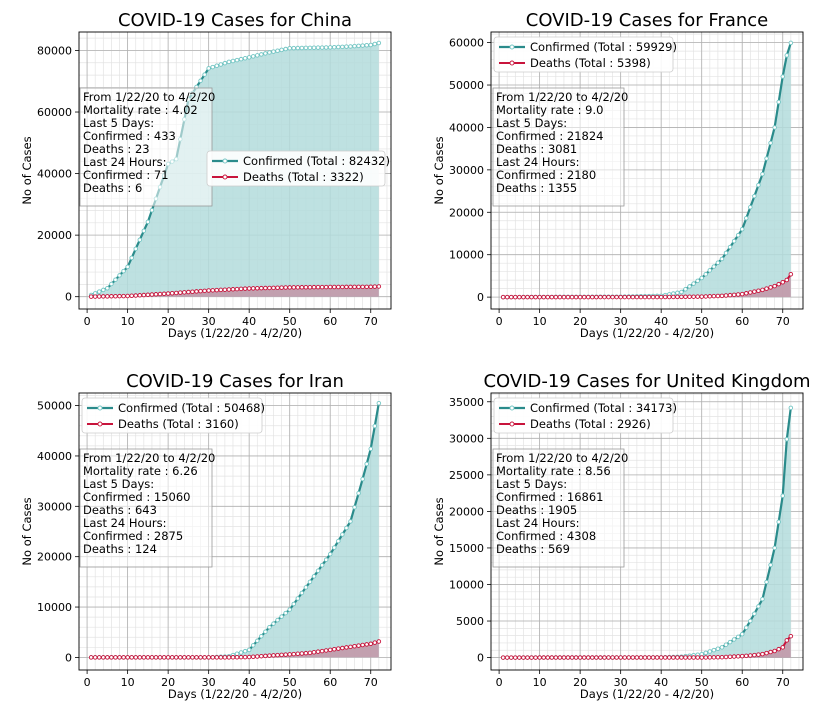 The image size is (823, 721). I want to click on info-line: Deaths : 3081, so click(536, 149).